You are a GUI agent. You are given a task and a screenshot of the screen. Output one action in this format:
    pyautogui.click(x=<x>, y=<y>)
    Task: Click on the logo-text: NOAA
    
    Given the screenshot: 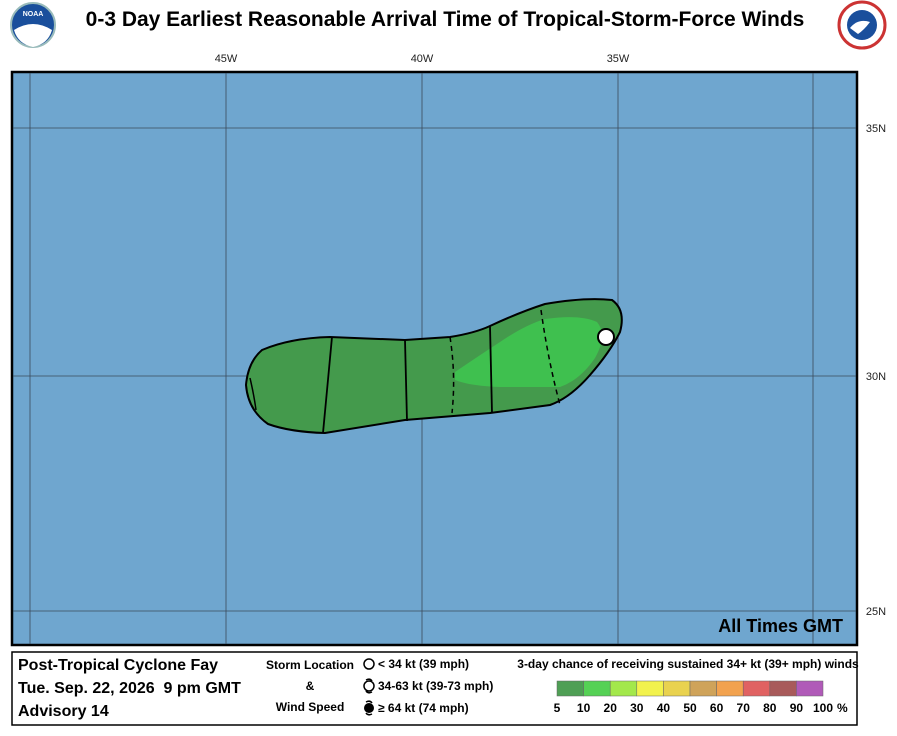 What is the action you would take?
    pyautogui.click(x=33, y=14)
    